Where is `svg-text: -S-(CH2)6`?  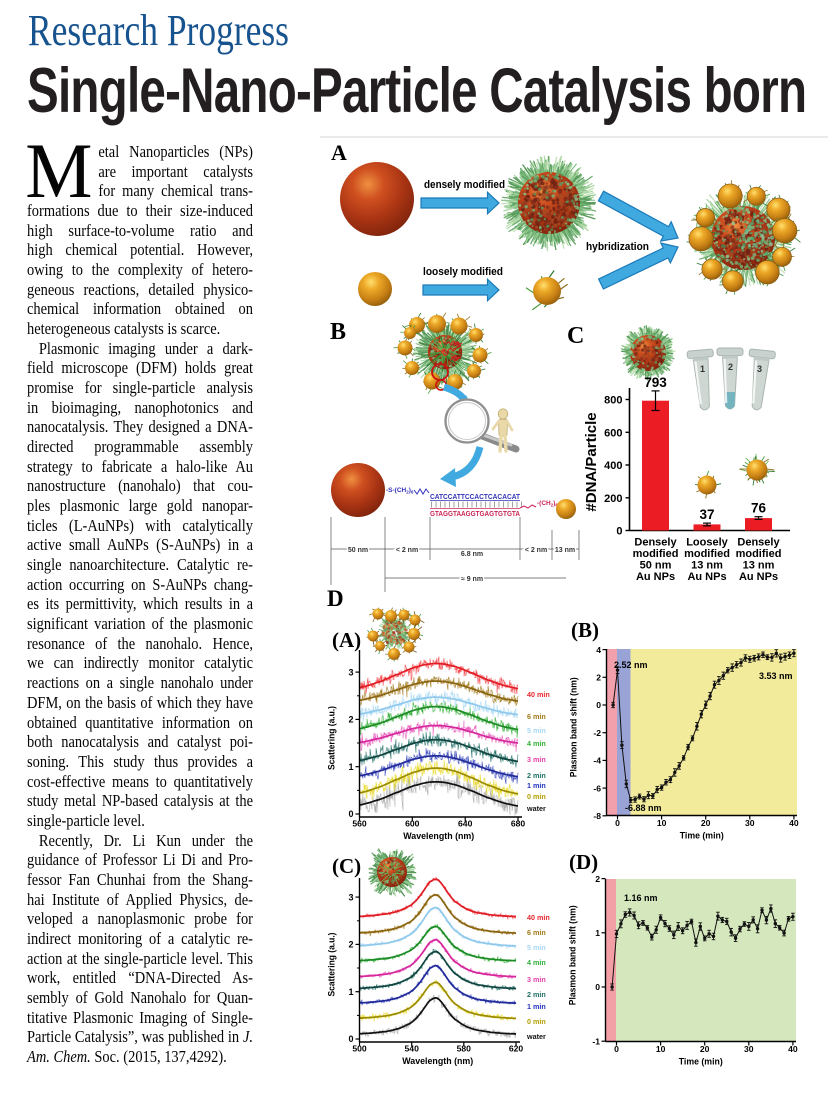 svg-text: -S-(CH2)6 is located at coordinates (400, 491).